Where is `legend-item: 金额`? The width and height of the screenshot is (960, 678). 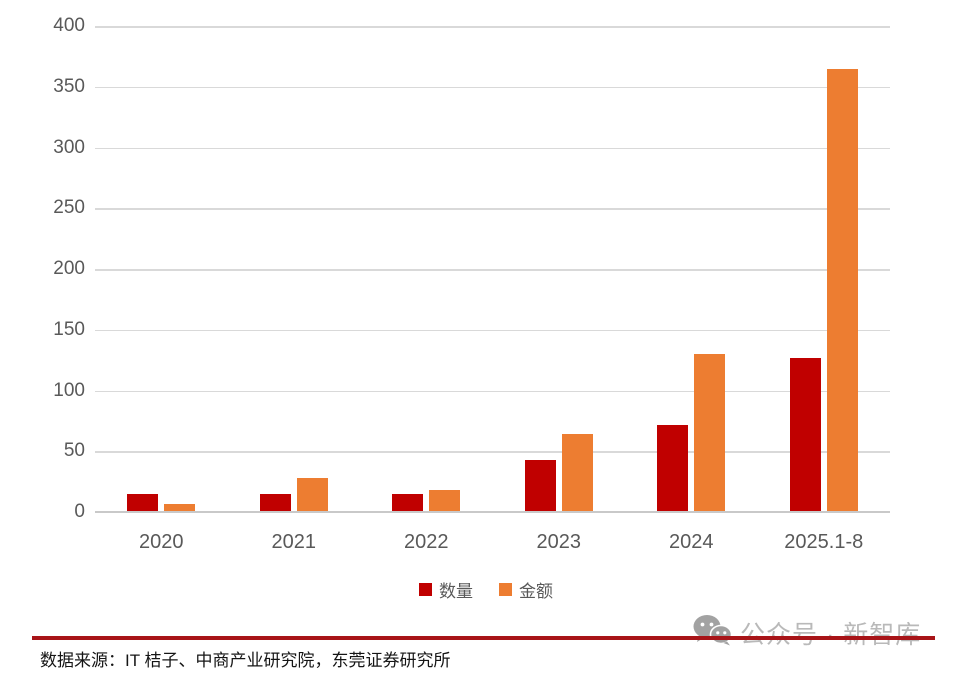
legend-item: 金额 is located at coordinates (526, 589).